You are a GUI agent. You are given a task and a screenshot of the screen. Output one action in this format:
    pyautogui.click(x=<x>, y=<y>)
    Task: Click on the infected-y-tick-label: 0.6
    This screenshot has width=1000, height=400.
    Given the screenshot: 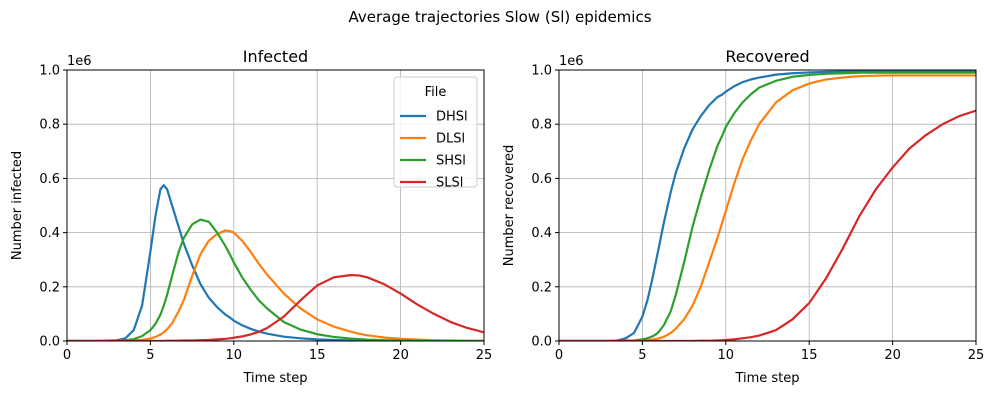 What is the action you would take?
    pyautogui.click(x=49, y=179)
    